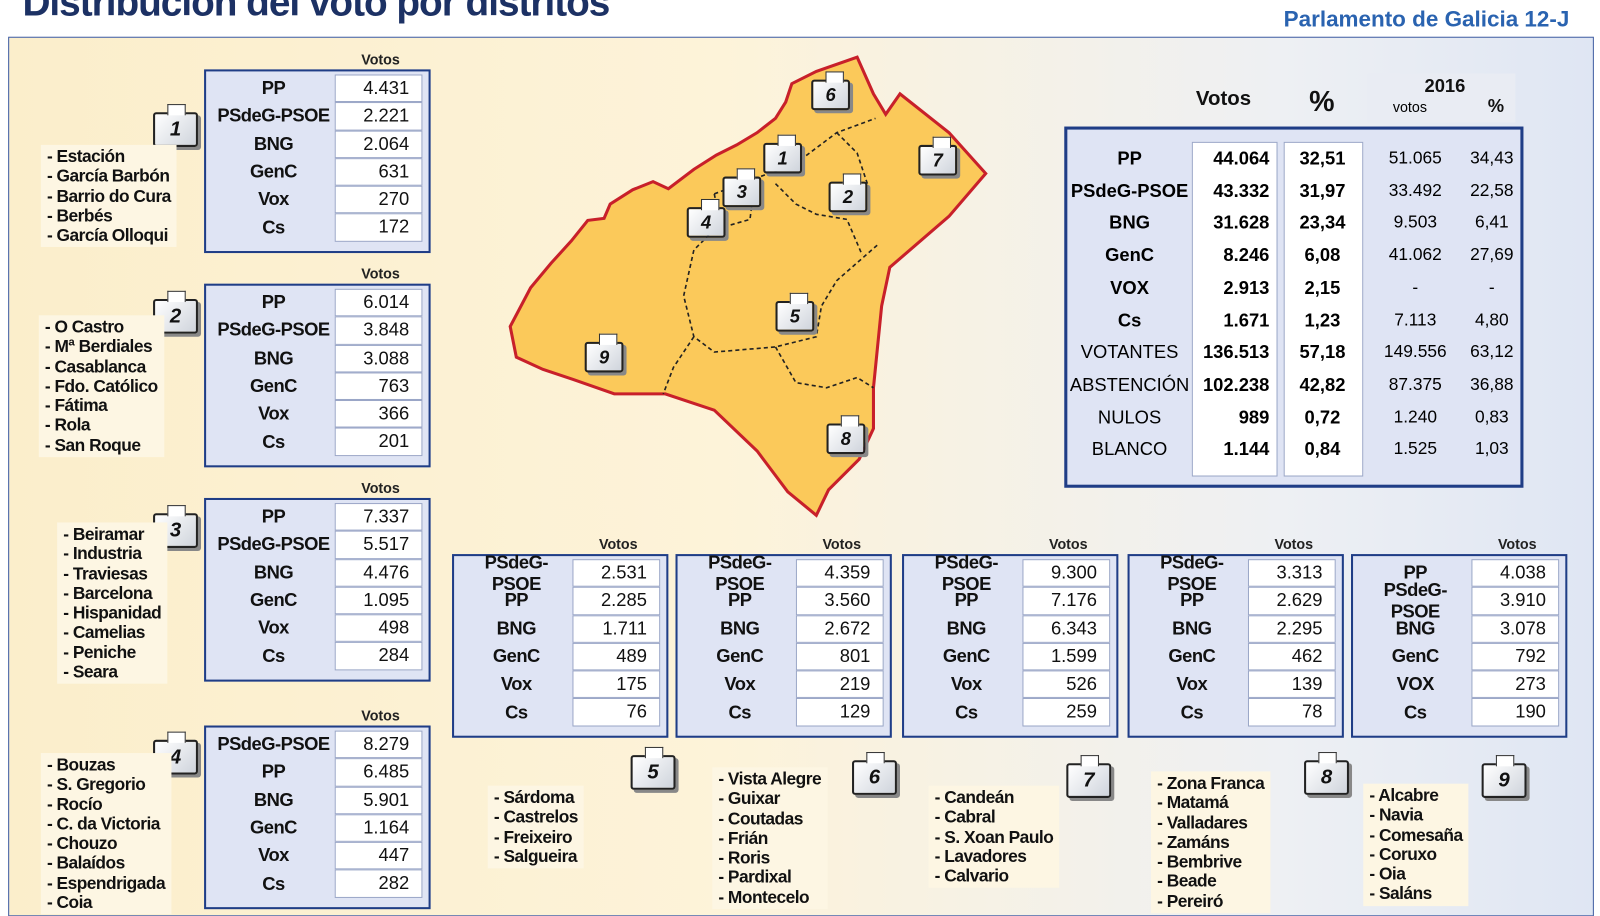 The image size is (1600, 916). Describe the element at coordinates (69, 902) in the screenshot. I see `area-name: - Coia` at that location.